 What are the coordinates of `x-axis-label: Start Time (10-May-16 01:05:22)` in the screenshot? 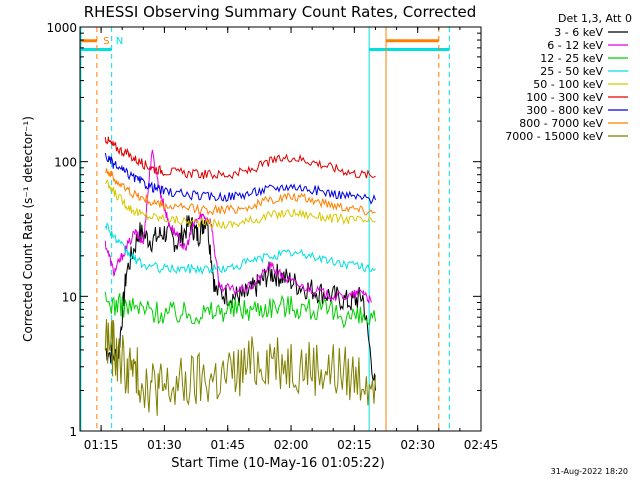 It's located at (278, 463).